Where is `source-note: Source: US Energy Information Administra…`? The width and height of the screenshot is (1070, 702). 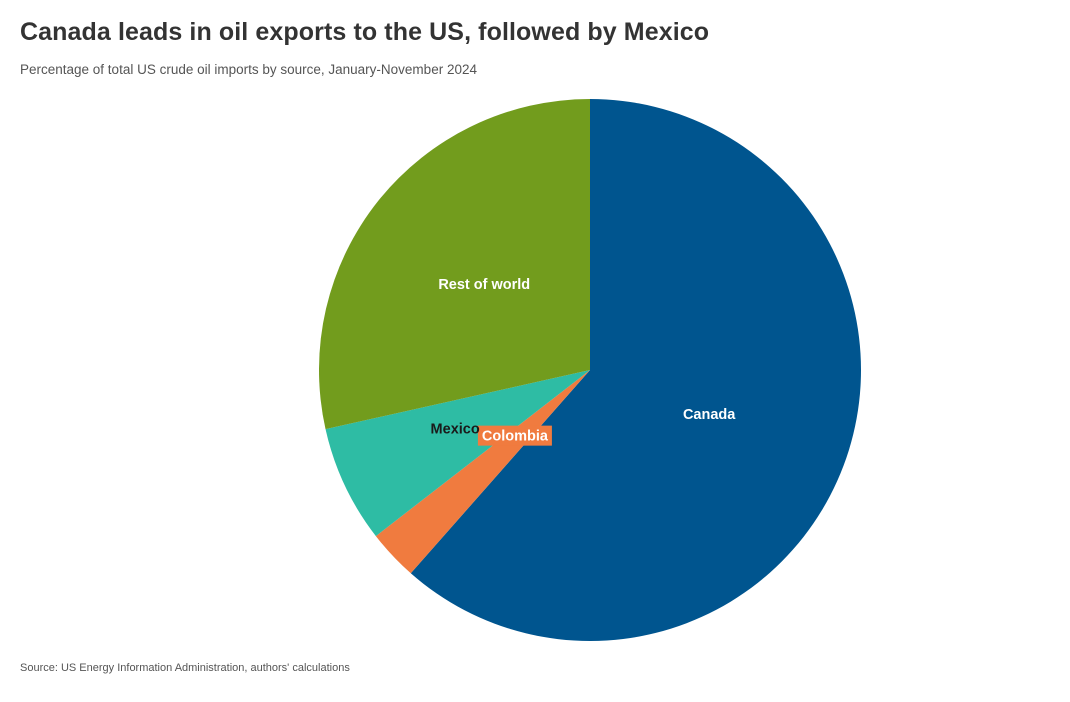 source-note: Source: US Energy Information Administra… is located at coordinates (185, 668).